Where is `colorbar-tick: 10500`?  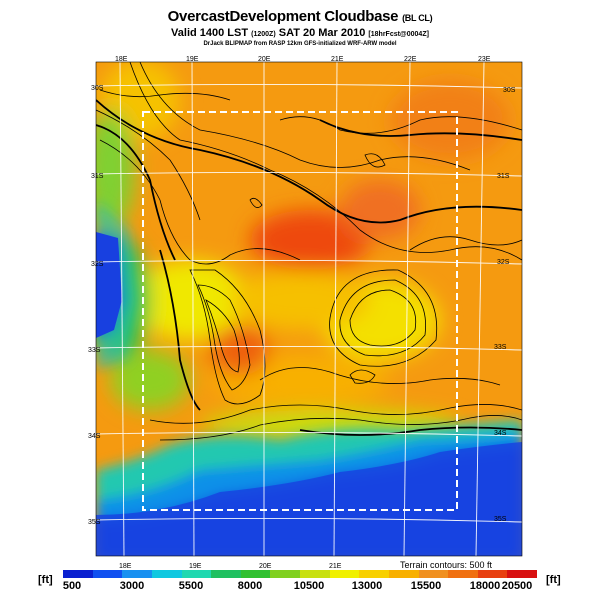 colorbar-tick: 10500 is located at coordinates (309, 586).